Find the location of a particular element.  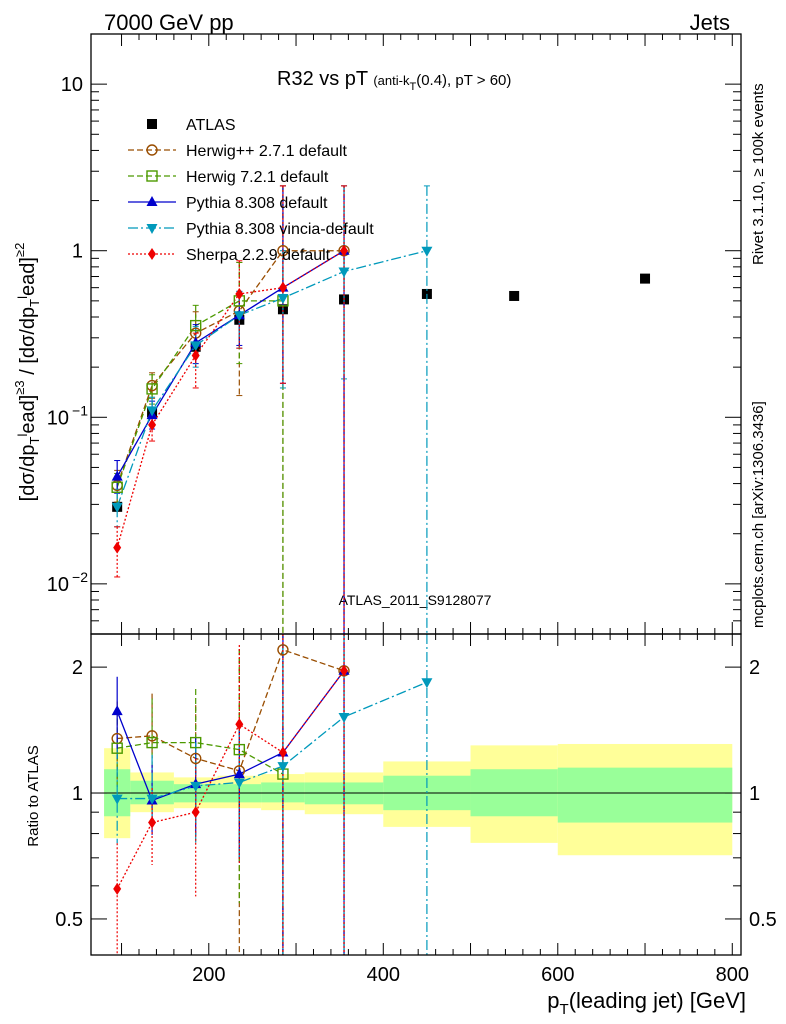

chart-title: R32 vs pT (anti-kT(0.4), pT > 60) is located at coordinates (394, 80).